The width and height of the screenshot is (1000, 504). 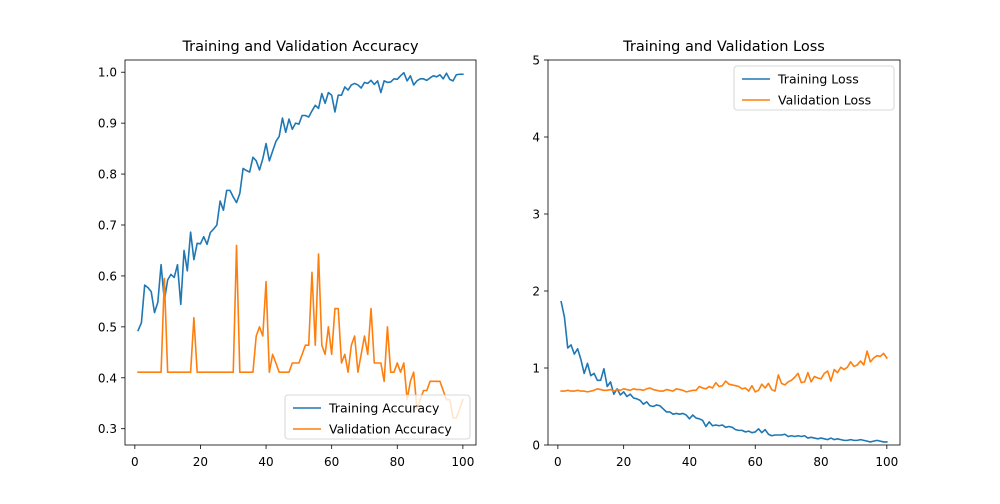 What do you see at coordinates (107, 429) in the screenshot?
I see `acc-y-tick-label: 0.3` at bounding box center [107, 429].